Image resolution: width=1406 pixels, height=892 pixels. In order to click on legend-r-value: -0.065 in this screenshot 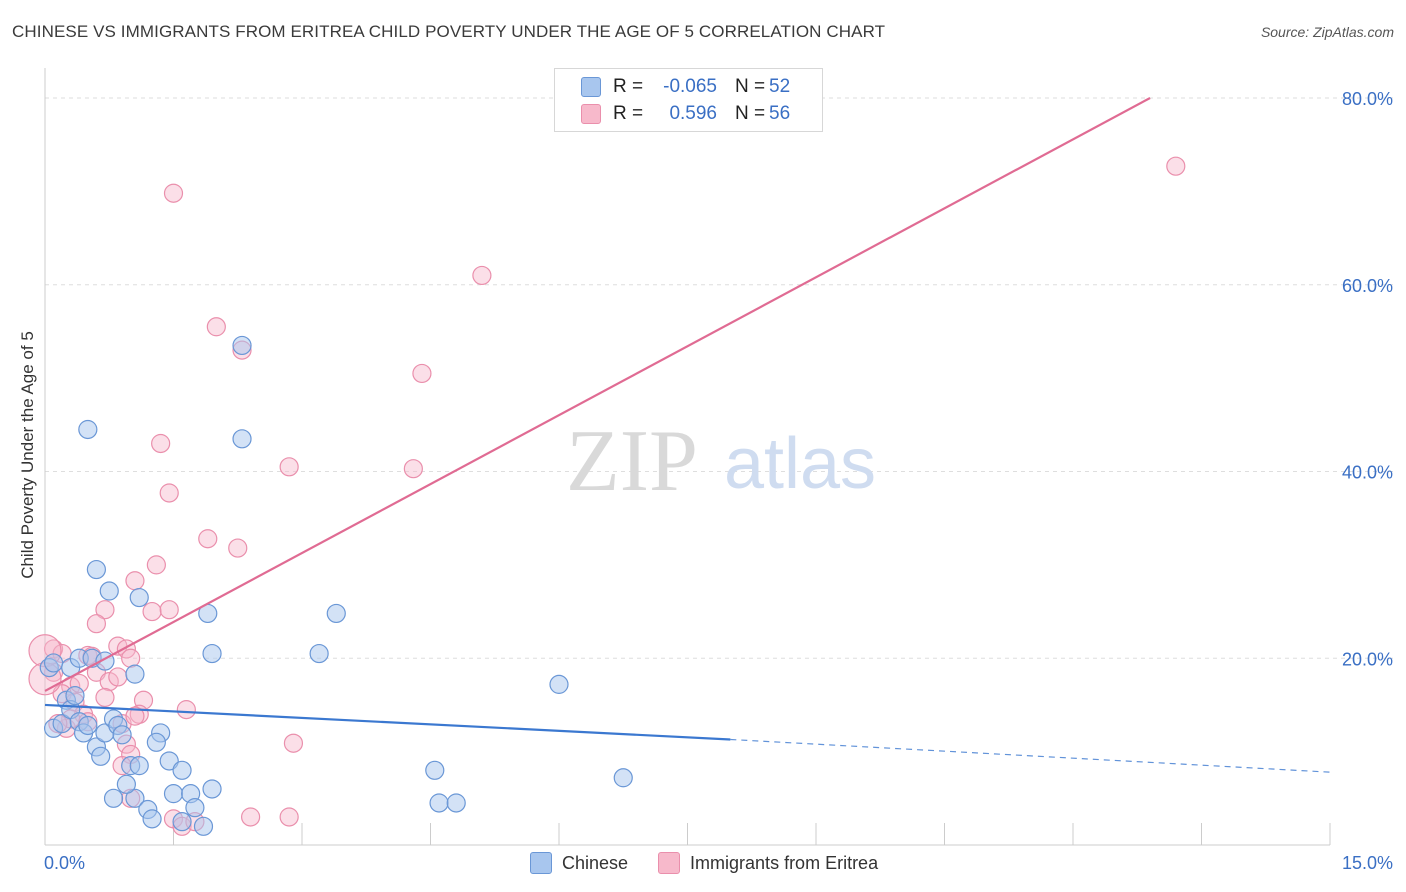, I will do `click(690, 86)`.